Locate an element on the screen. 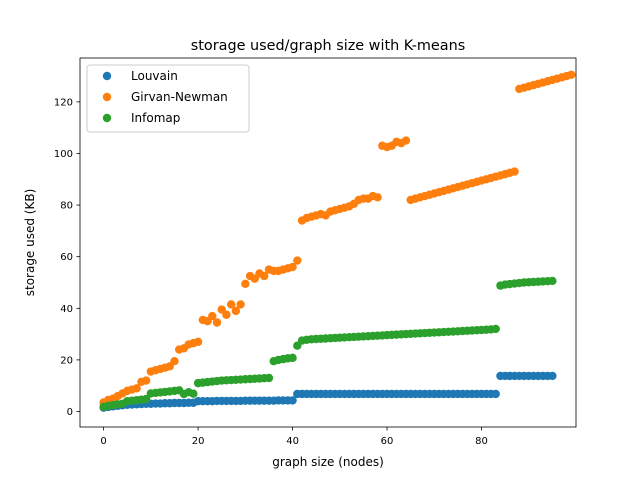  y-tick-label: 60 is located at coordinates (66, 257).